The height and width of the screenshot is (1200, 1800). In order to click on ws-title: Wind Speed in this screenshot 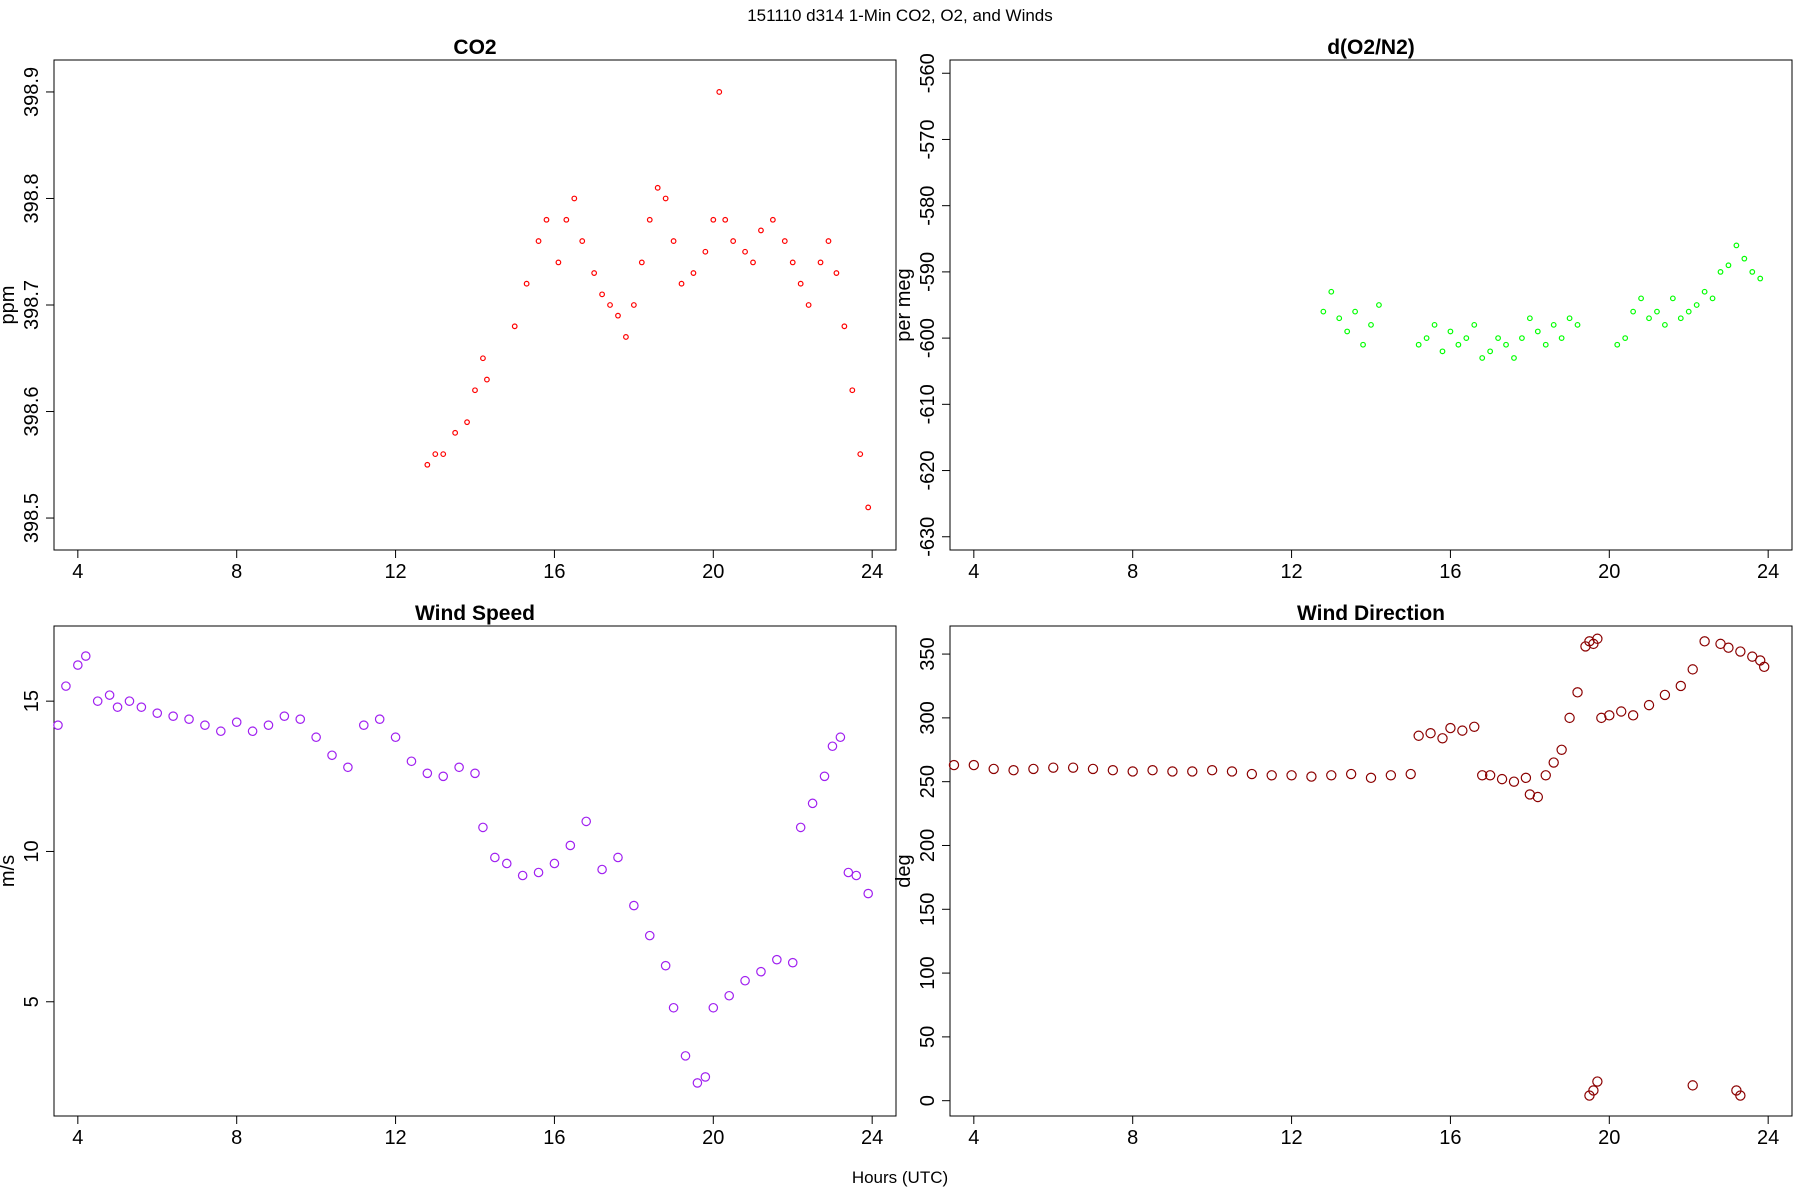, I will do `click(475, 613)`.